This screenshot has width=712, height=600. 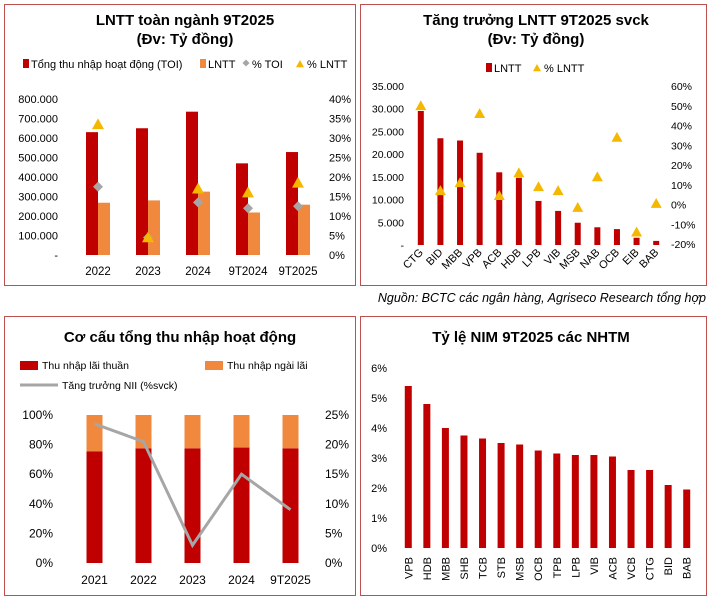 What do you see at coordinates (388, 178) in the screenshot?
I see `y-axis-tick: 15.000` at bounding box center [388, 178].